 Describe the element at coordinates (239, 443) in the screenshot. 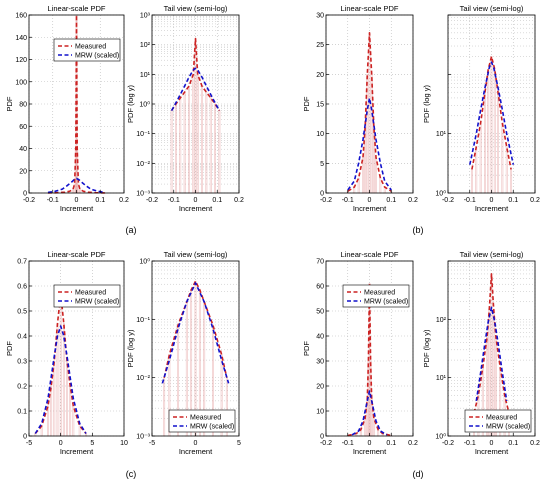

I see `x-tick-label: 5` at that location.